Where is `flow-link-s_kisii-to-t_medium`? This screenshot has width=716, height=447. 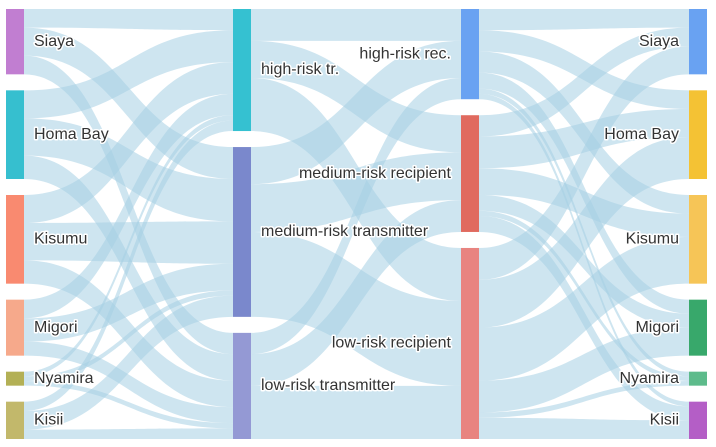 flow-link-s_kisii-to-t_medium is located at coordinates (128, 362).